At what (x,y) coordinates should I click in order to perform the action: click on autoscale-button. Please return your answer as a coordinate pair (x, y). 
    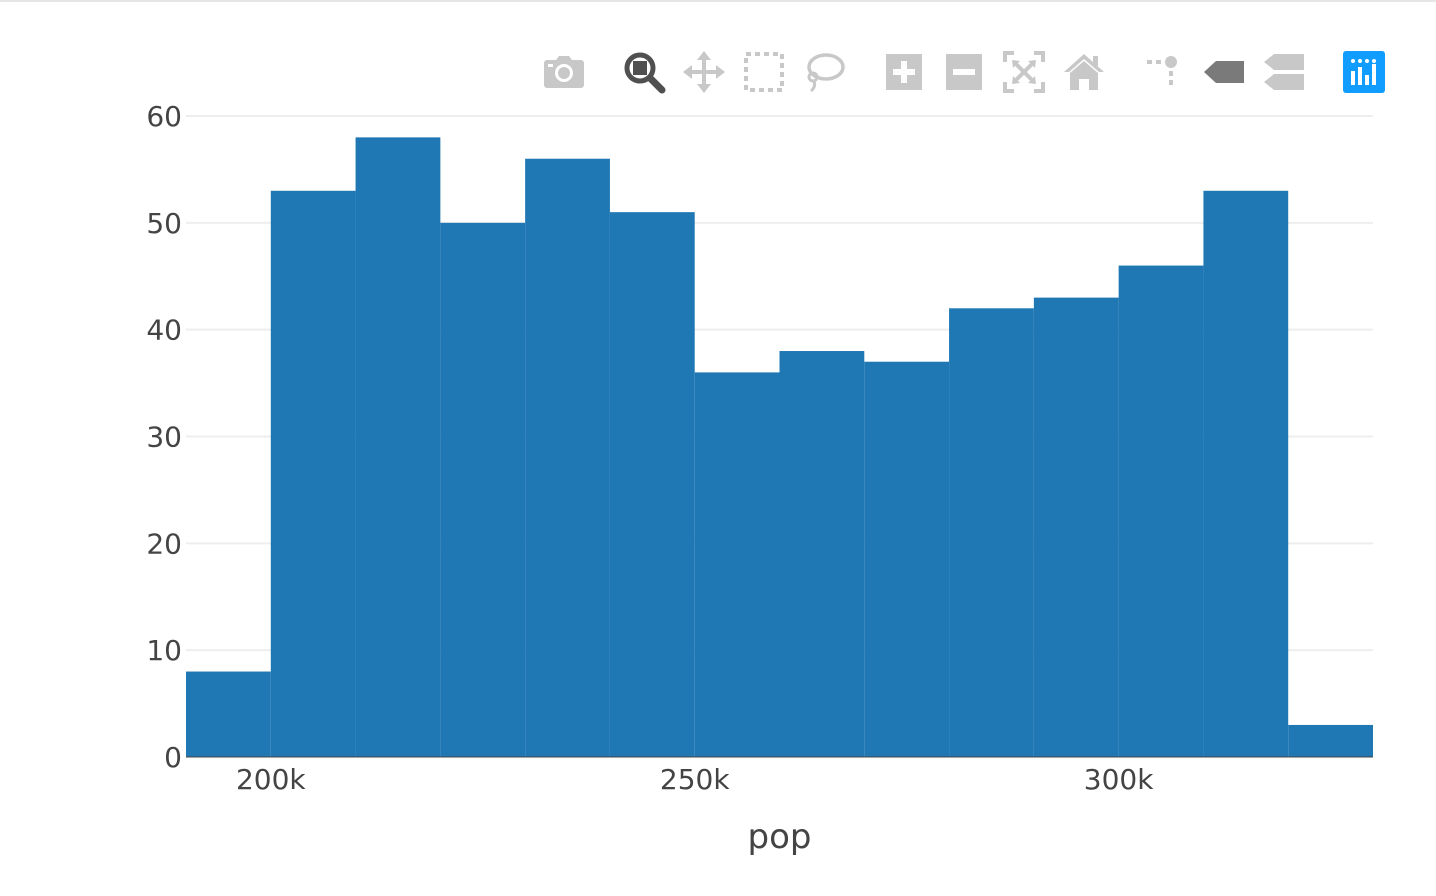
    Looking at the image, I should click on (1024, 72).